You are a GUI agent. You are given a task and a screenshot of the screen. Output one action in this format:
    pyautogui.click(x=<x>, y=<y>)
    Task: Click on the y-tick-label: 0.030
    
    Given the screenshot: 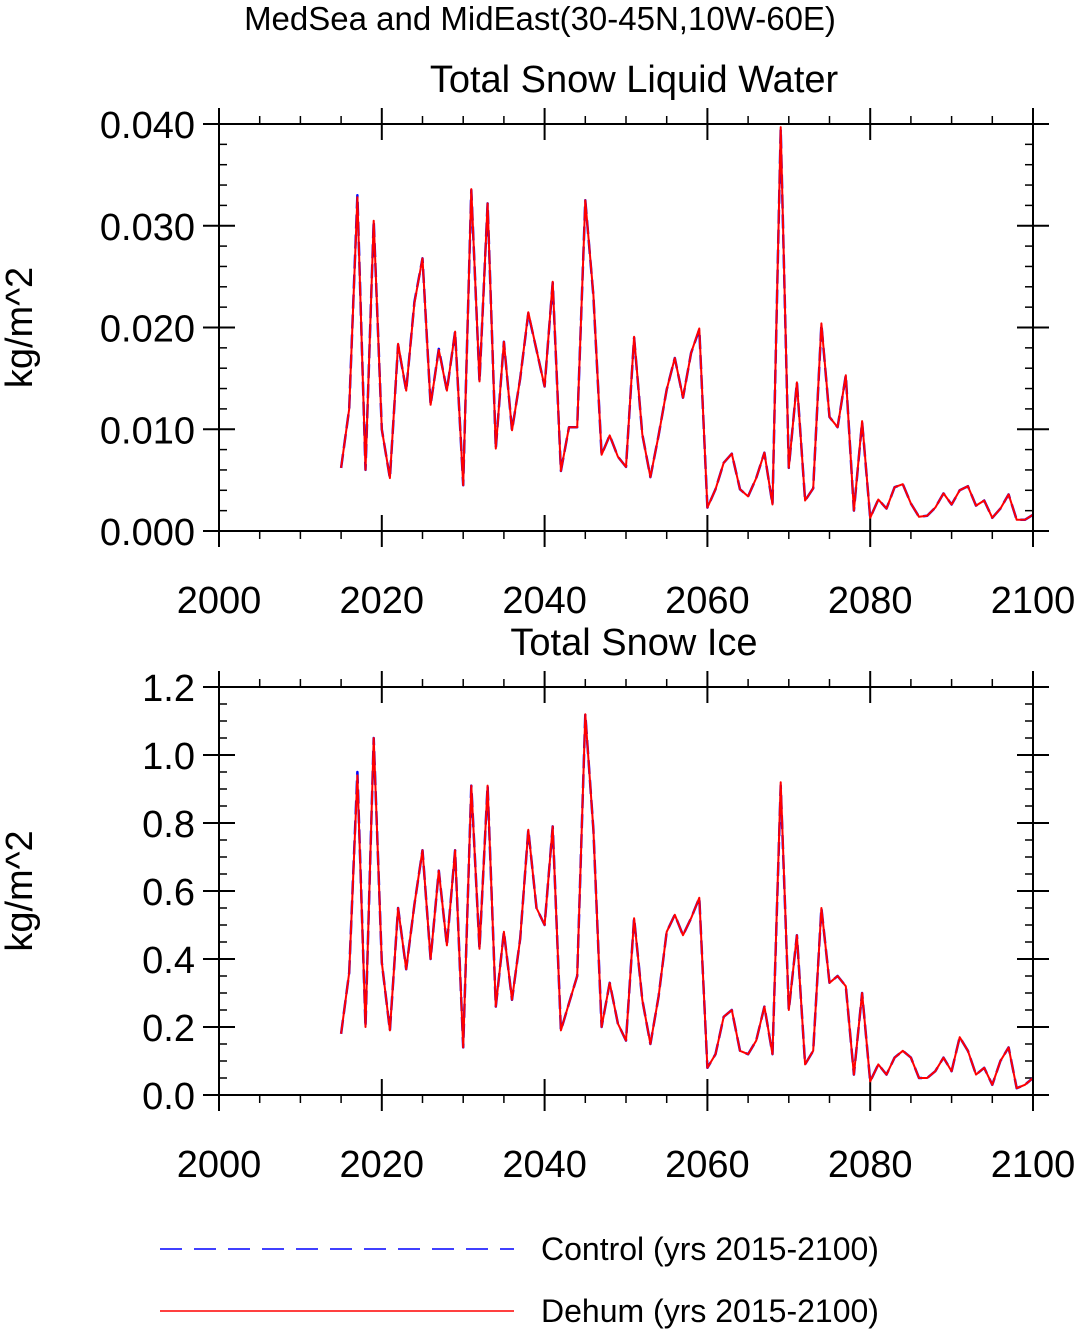 What is the action you would take?
    pyautogui.click(x=147, y=228)
    